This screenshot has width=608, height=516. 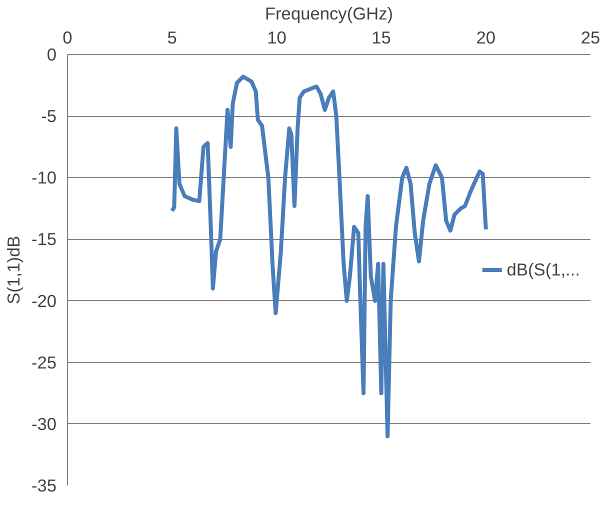 I want to click on y-tick-label: -25, so click(x=43, y=362).